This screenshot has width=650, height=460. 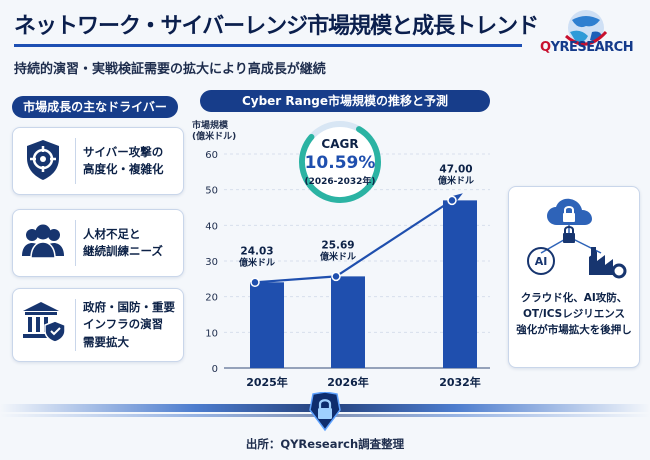 I want to click on page-title: ネットワーク・サイバーレンジ市場規模と成長トレンド, so click(x=276, y=26).